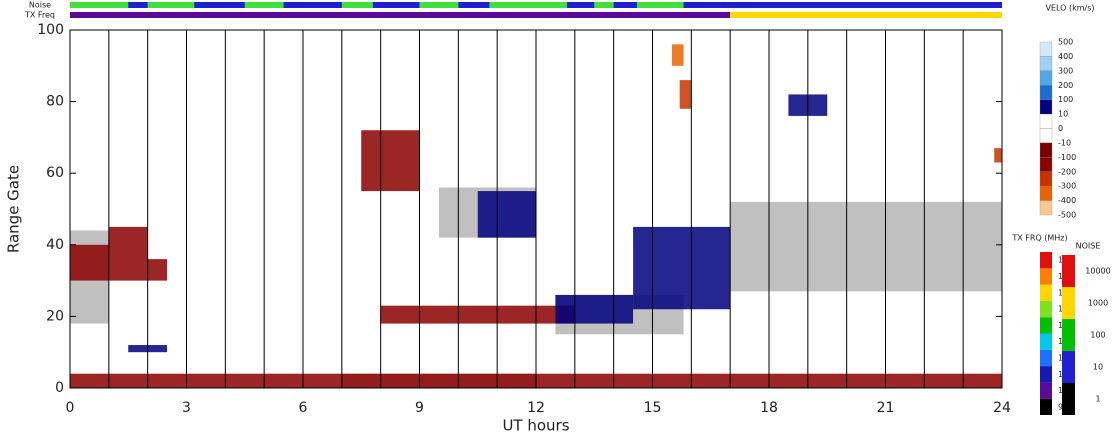 The image size is (1118, 435). What do you see at coordinates (1065, 42) in the screenshot?
I see `velo-tick-label: 500` at bounding box center [1065, 42].